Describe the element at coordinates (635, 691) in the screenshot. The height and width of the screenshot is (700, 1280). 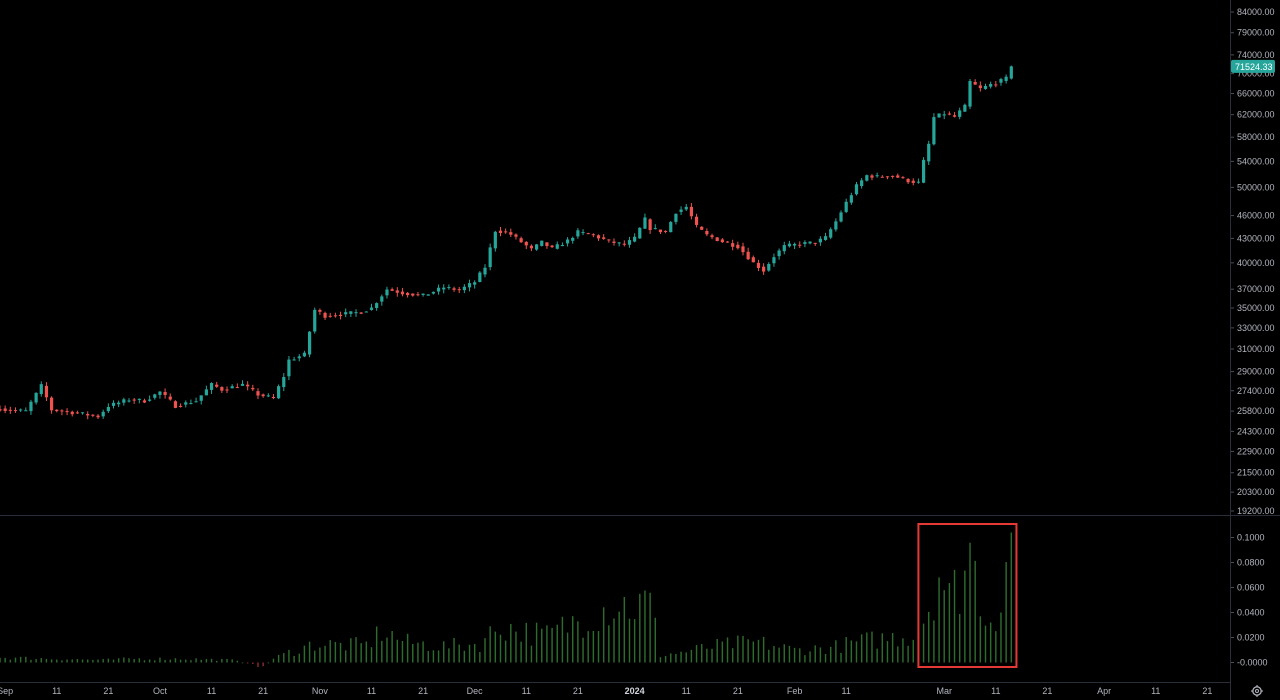
I see `time-tick-label: 2024` at that location.